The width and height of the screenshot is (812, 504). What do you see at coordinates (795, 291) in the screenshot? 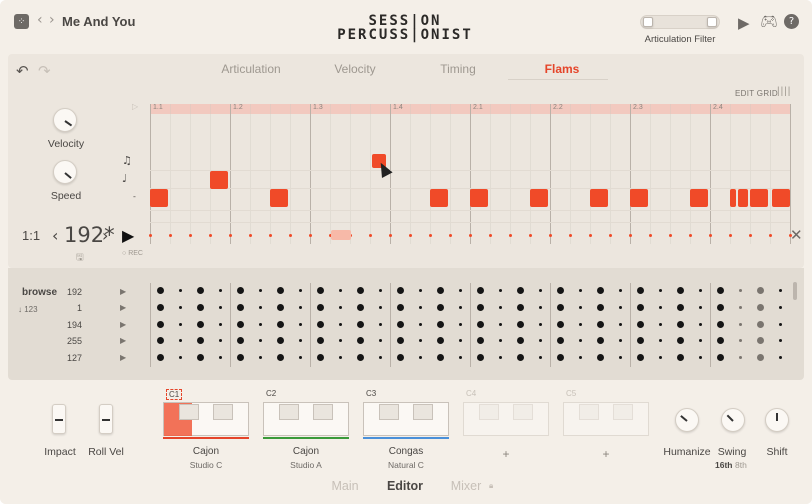
I see `browser-scrollbar` at bounding box center [795, 291].